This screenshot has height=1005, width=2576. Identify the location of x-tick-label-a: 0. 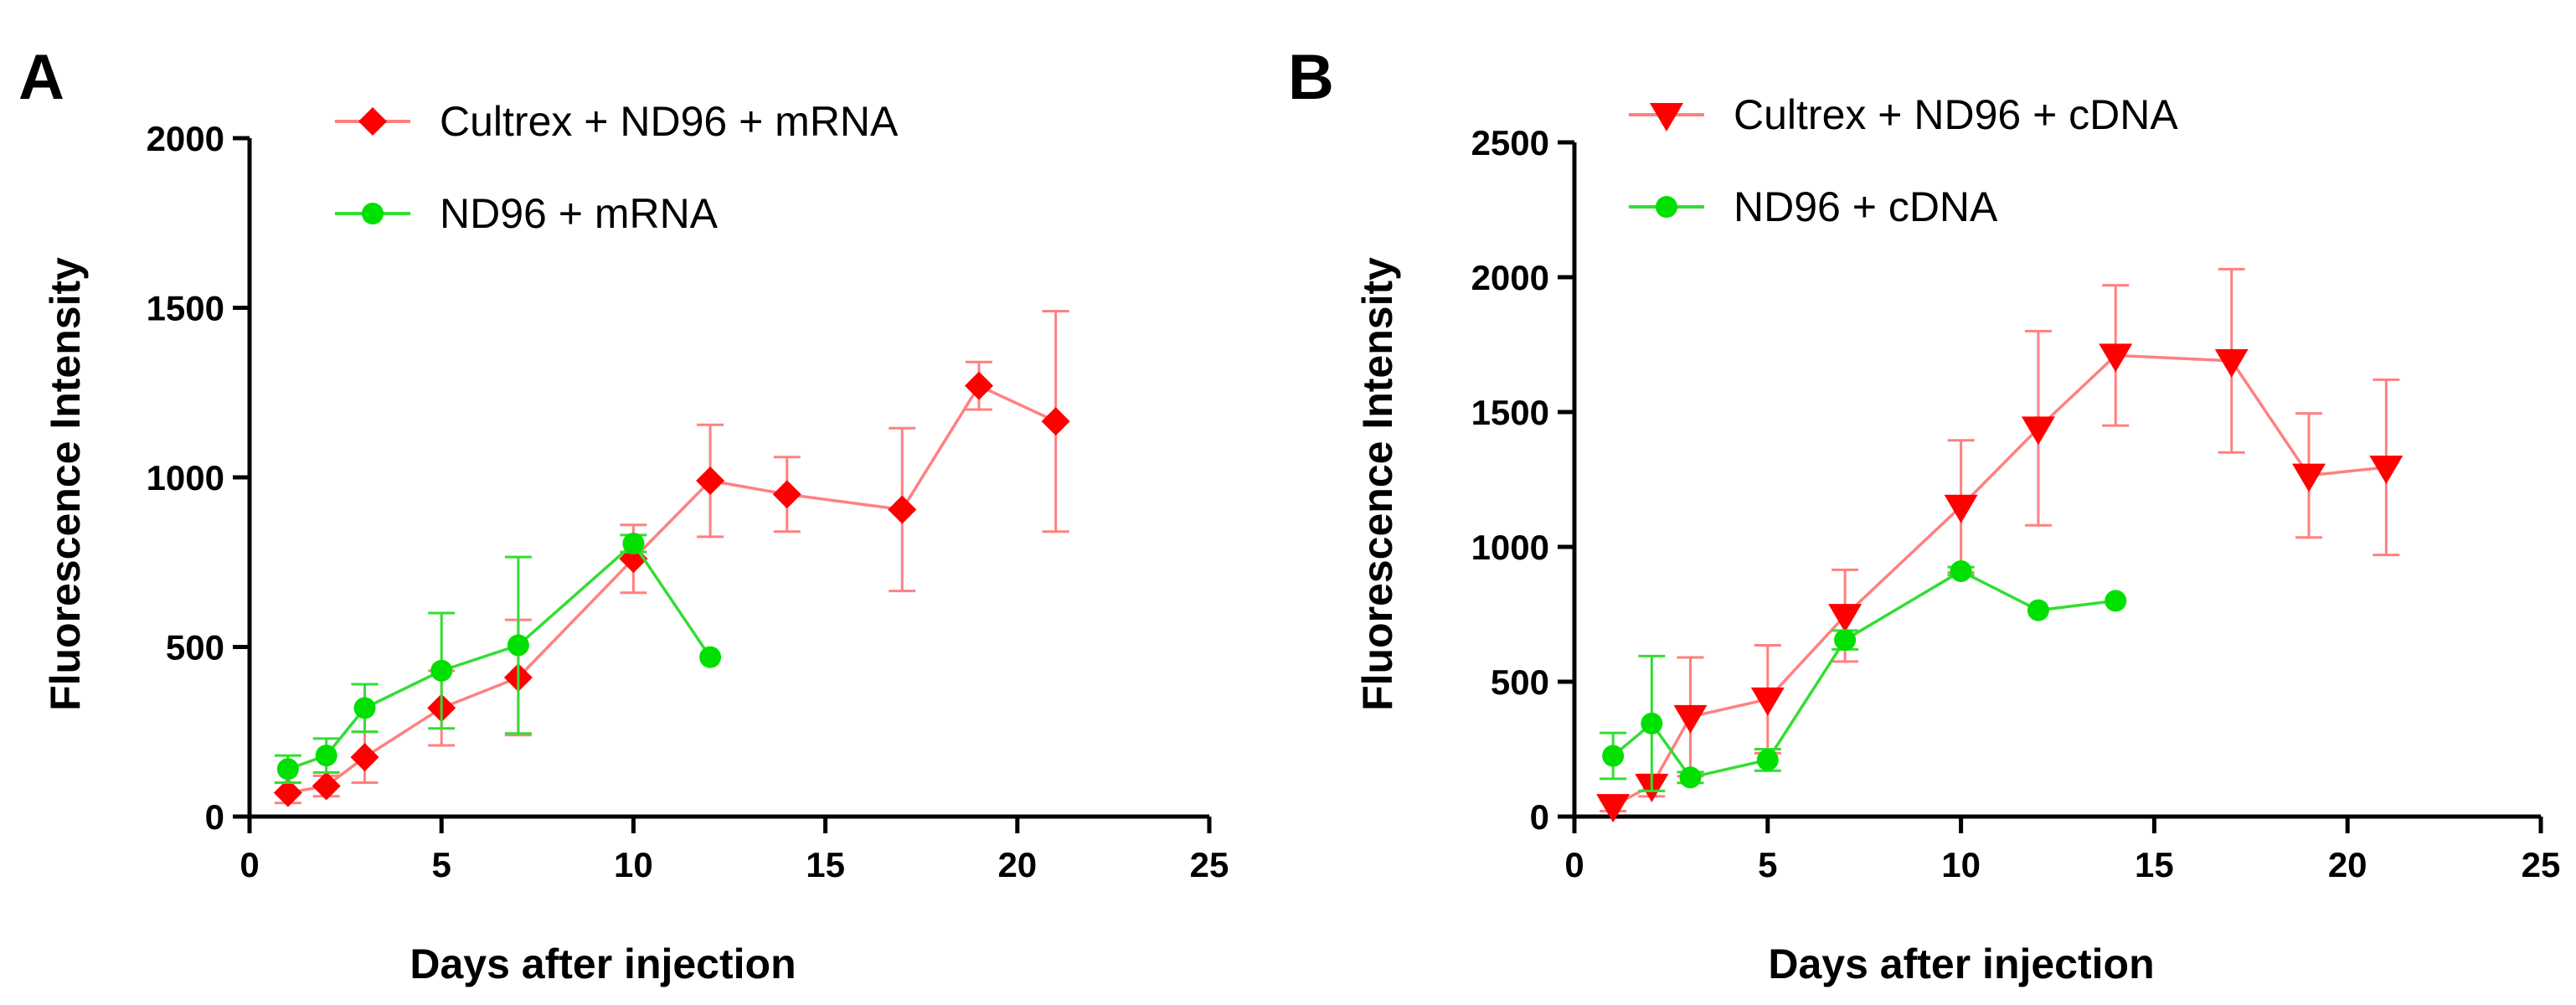
(249, 864).